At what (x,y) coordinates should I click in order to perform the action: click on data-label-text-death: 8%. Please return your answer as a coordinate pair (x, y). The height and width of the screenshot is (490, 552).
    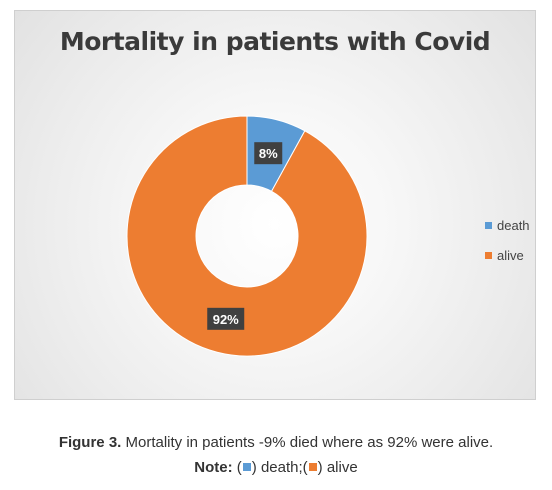
    Looking at the image, I should click on (268, 153).